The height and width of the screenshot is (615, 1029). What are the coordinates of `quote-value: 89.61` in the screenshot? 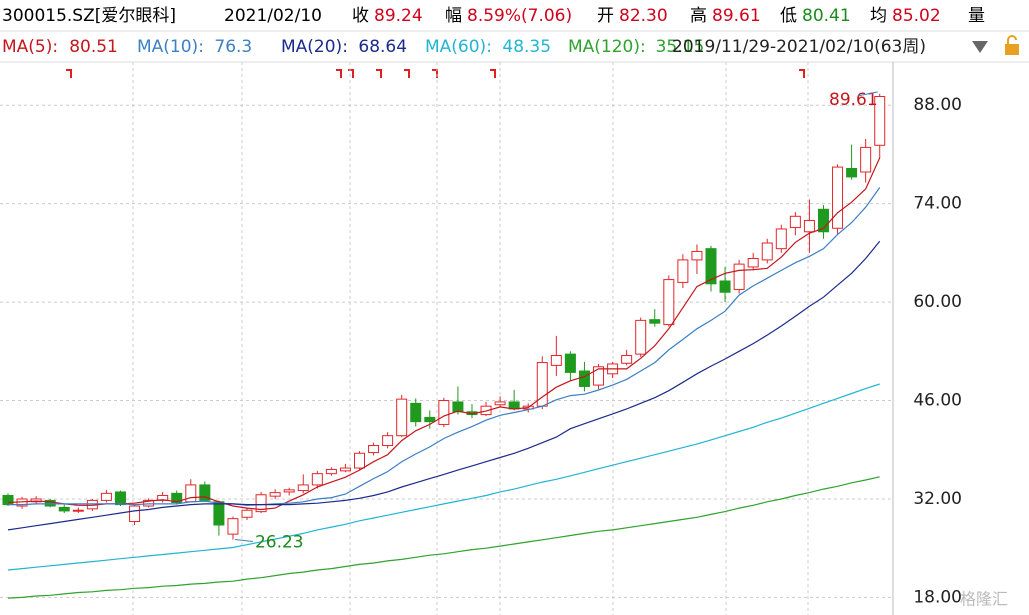 It's located at (736, 16).